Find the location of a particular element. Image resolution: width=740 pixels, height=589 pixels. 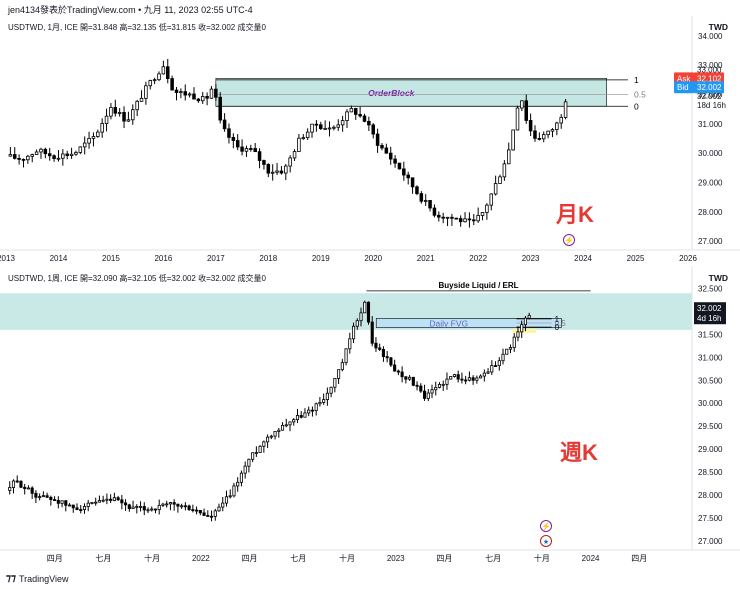

weekly-zone is located at coordinates (346, 311).